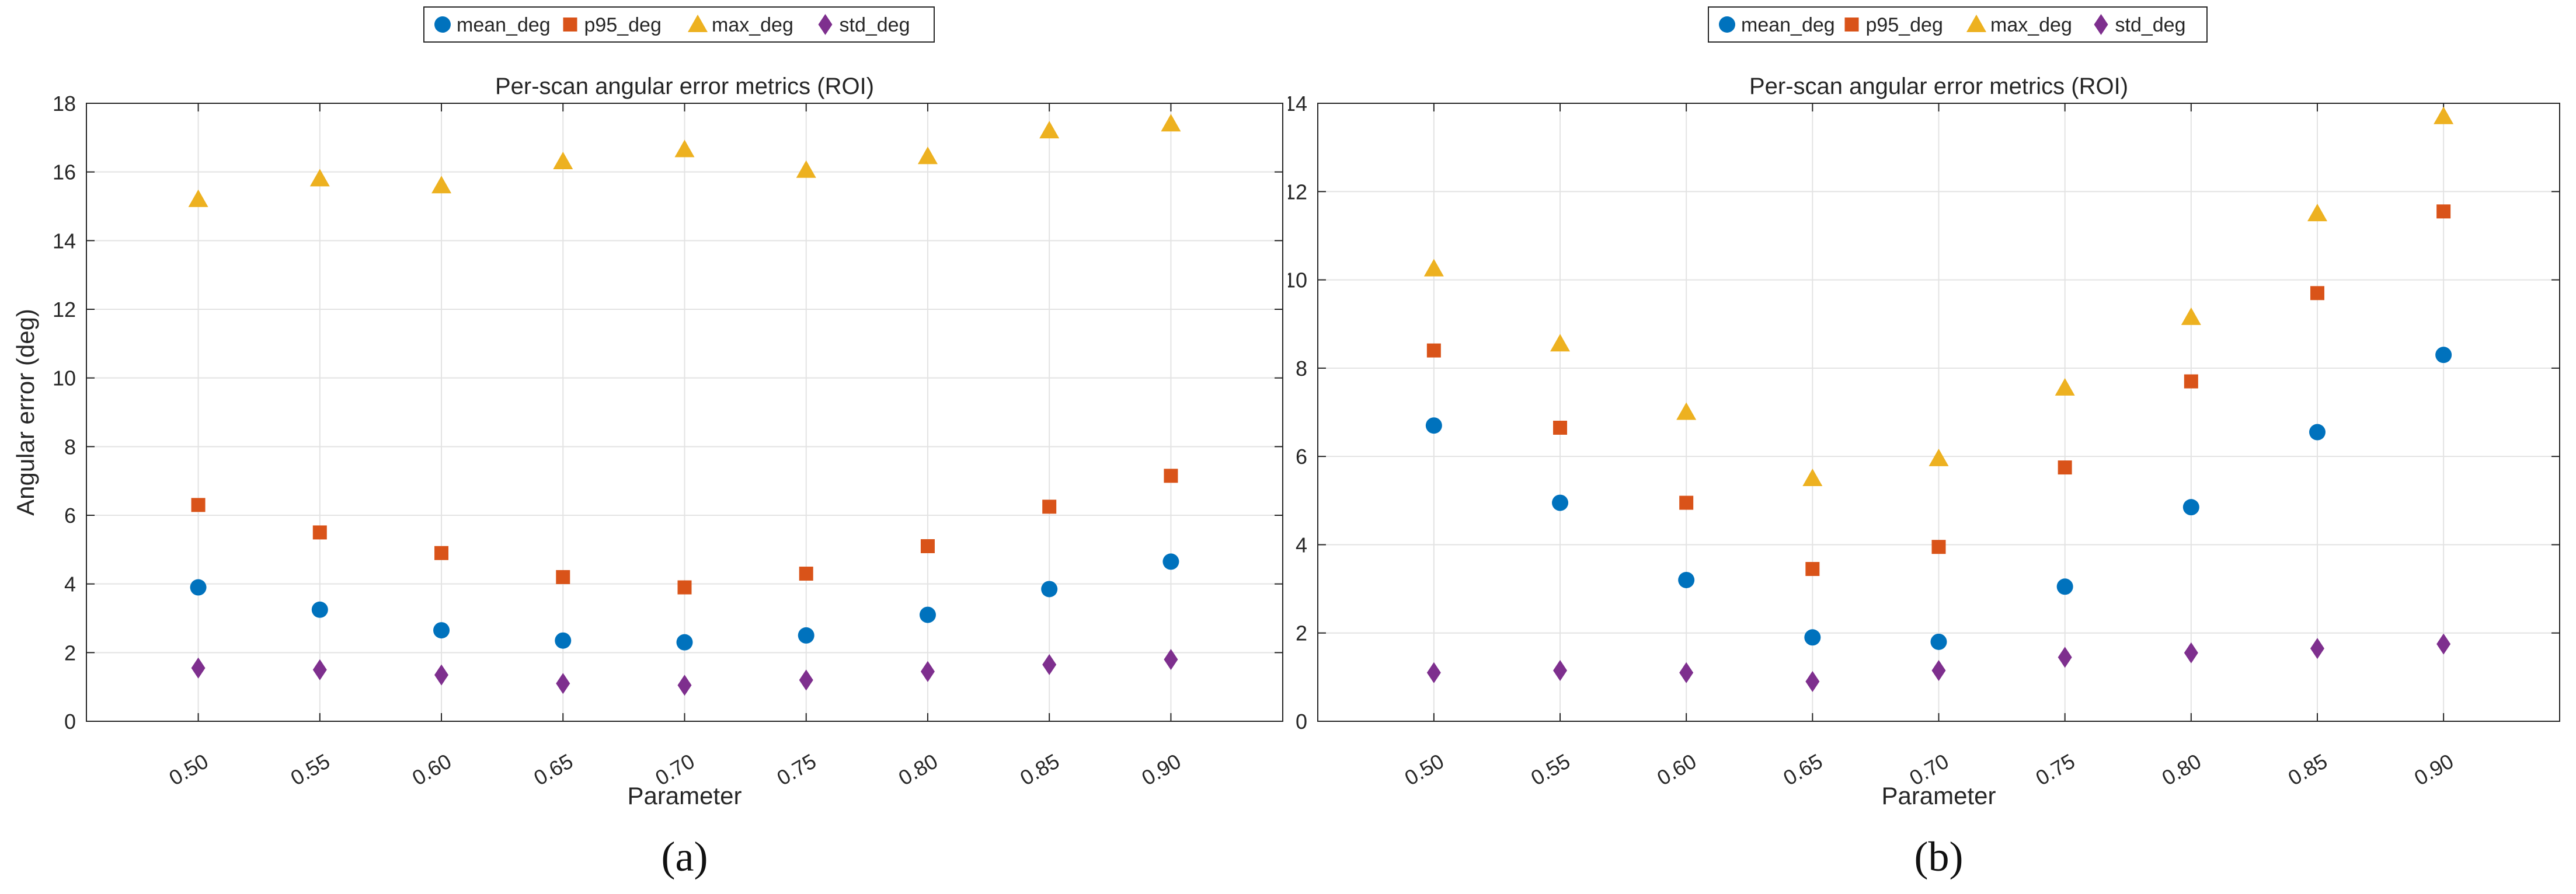 This screenshot has width=2576, height=894. Describe the element at coordinates (684, 532) in the screenshot. I see `series-p95_deg` at that location.